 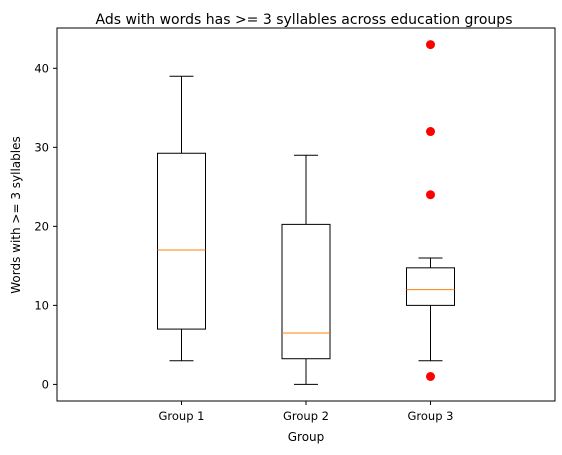 What do you see at coordinates (182, 416) in the screenshot?
I see `x-tick-label: Group 1` at bounding box center [182, 416].